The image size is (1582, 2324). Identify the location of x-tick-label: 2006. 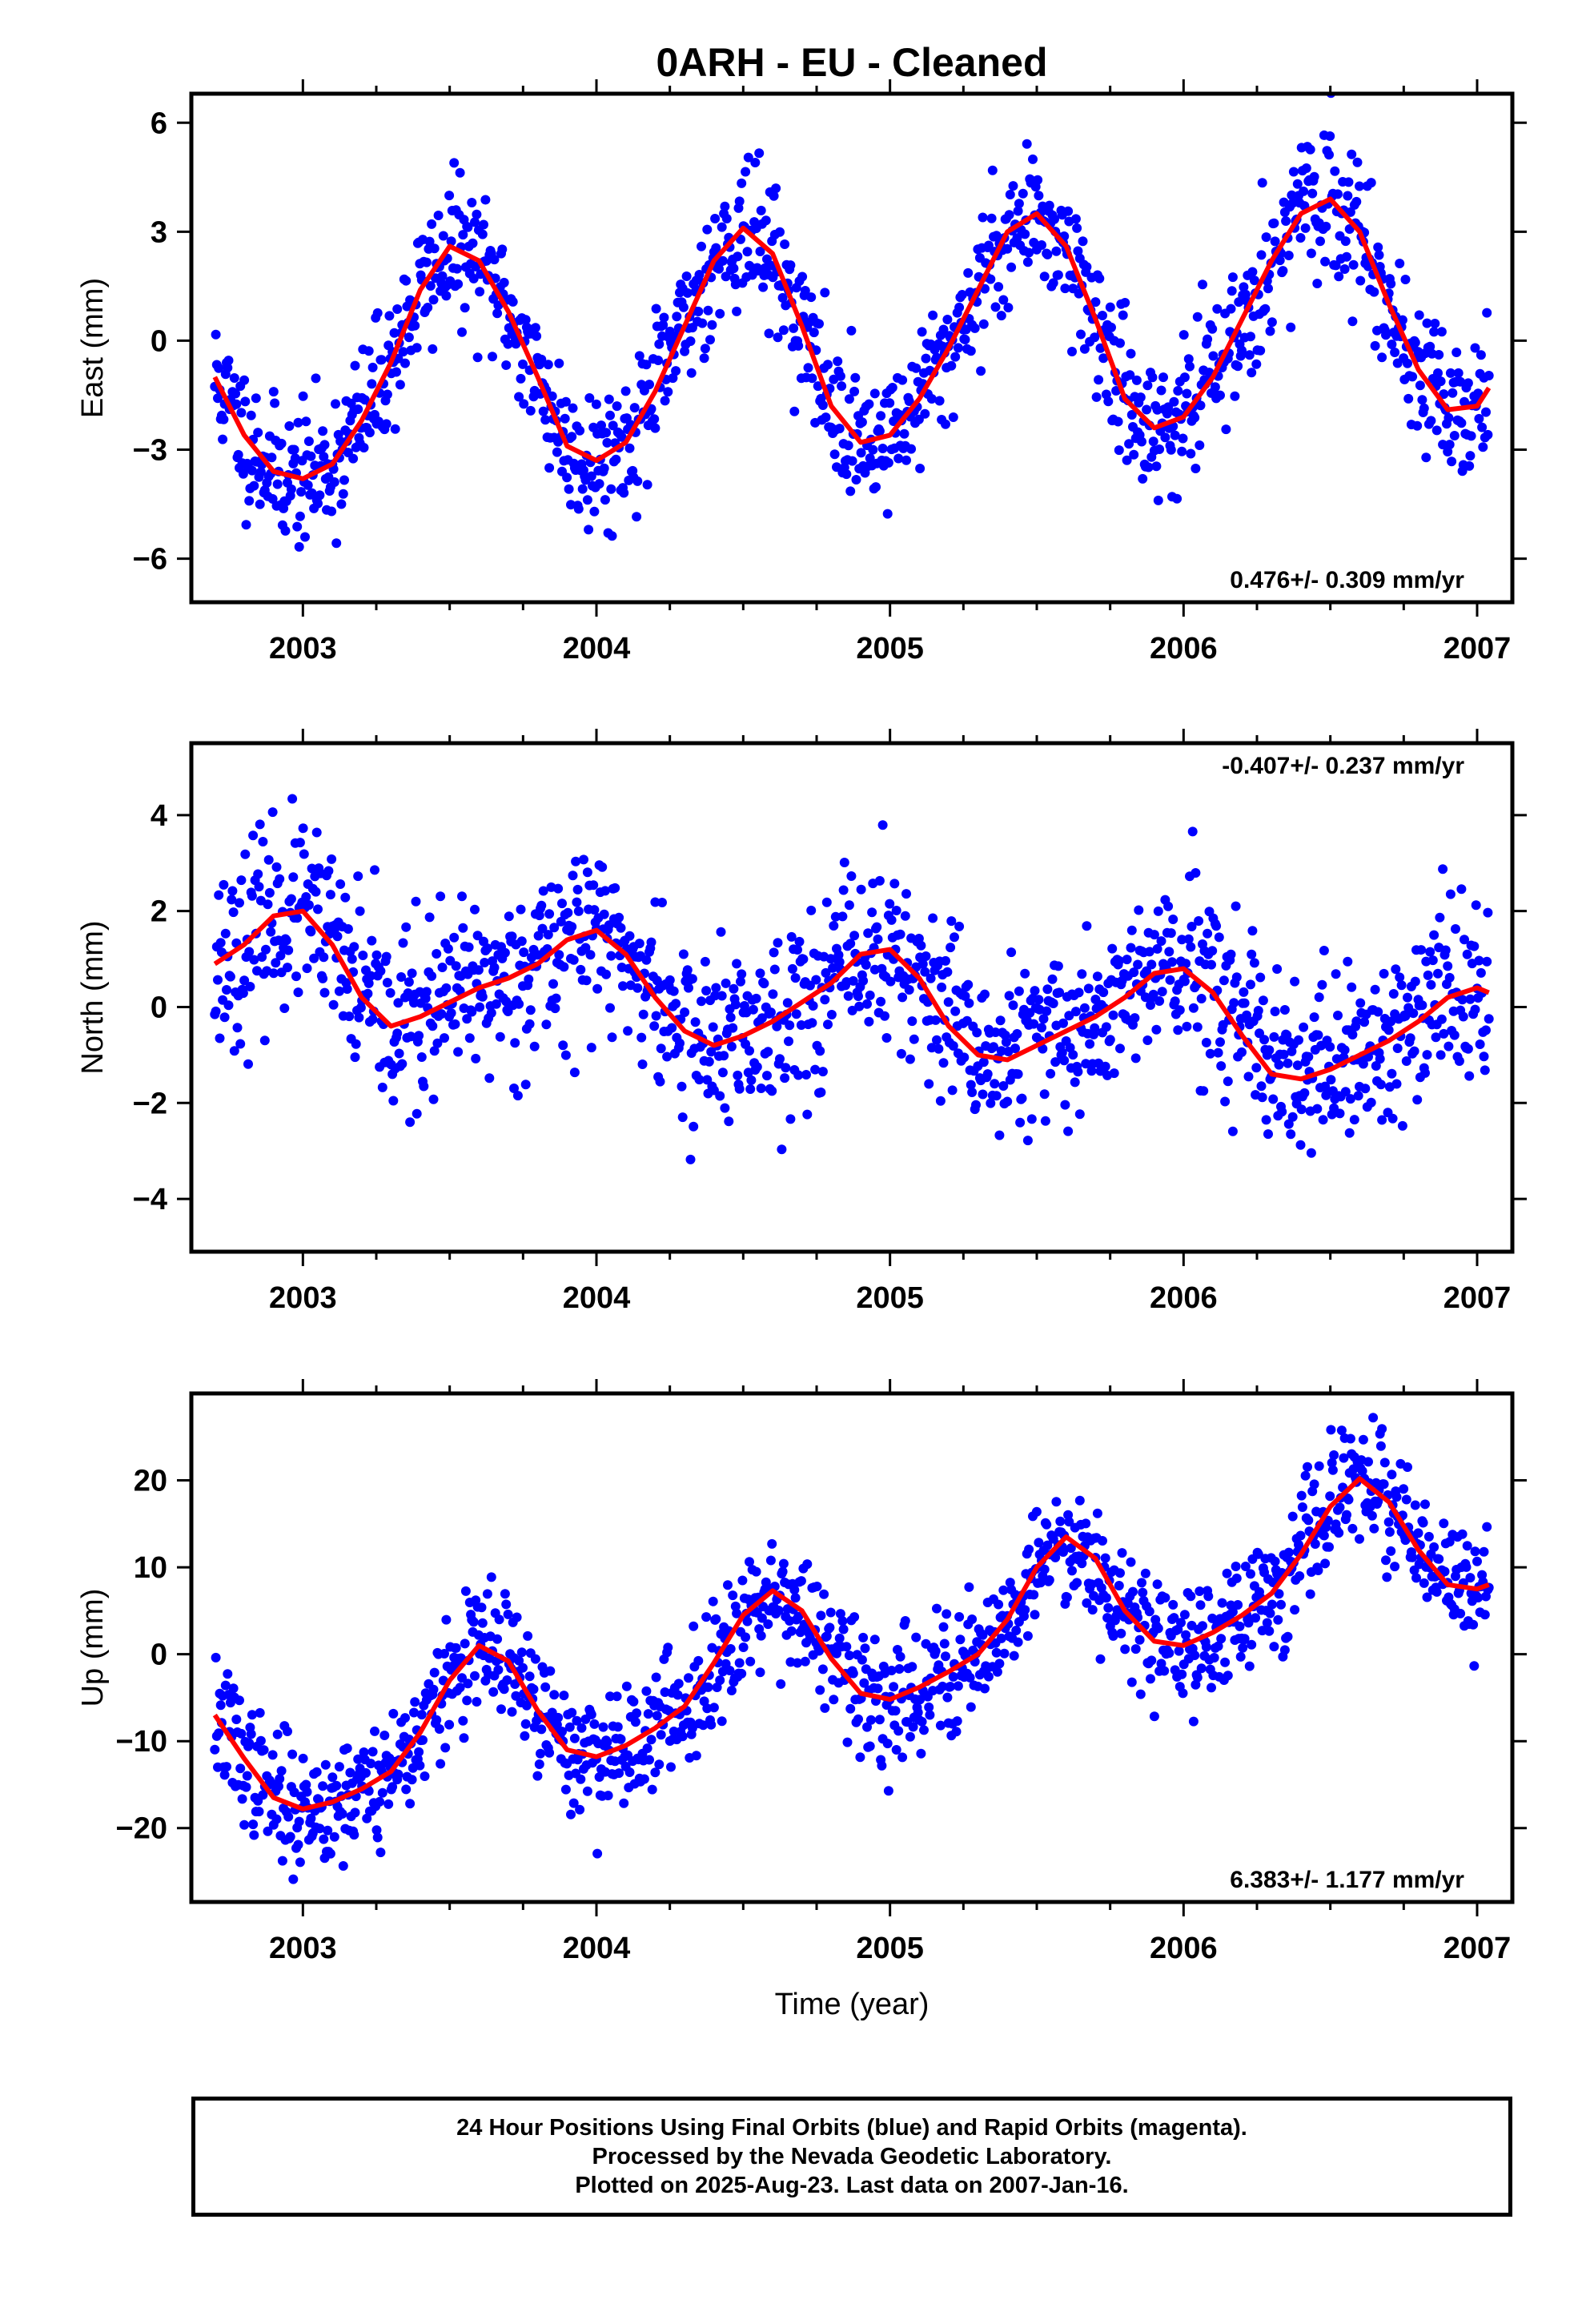
(1184, 1298).